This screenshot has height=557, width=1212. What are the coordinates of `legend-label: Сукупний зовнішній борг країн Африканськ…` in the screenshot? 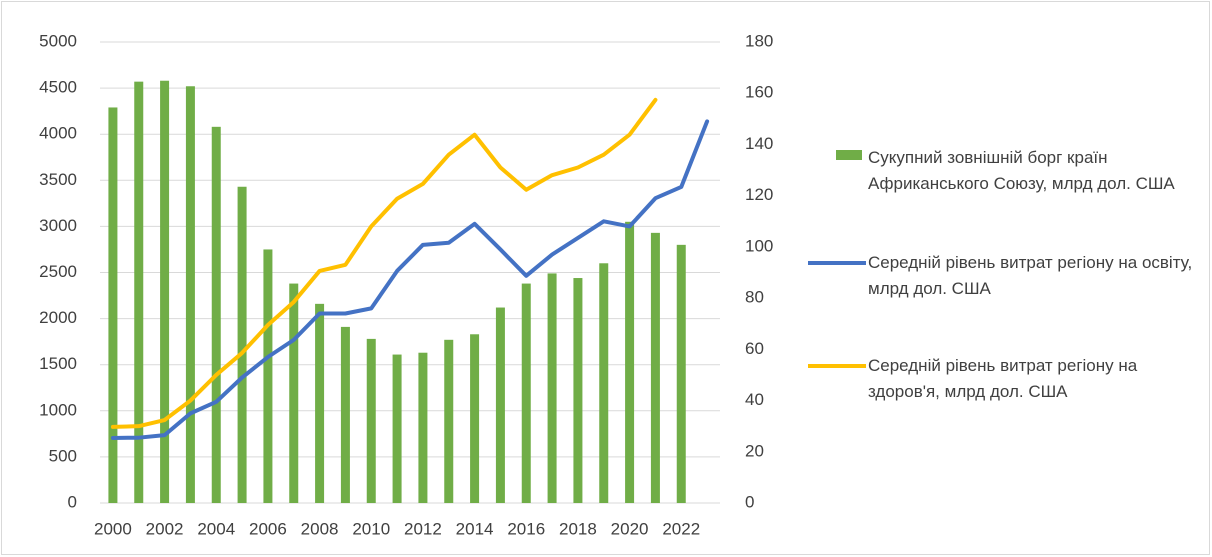 It's located at (1021, 170).